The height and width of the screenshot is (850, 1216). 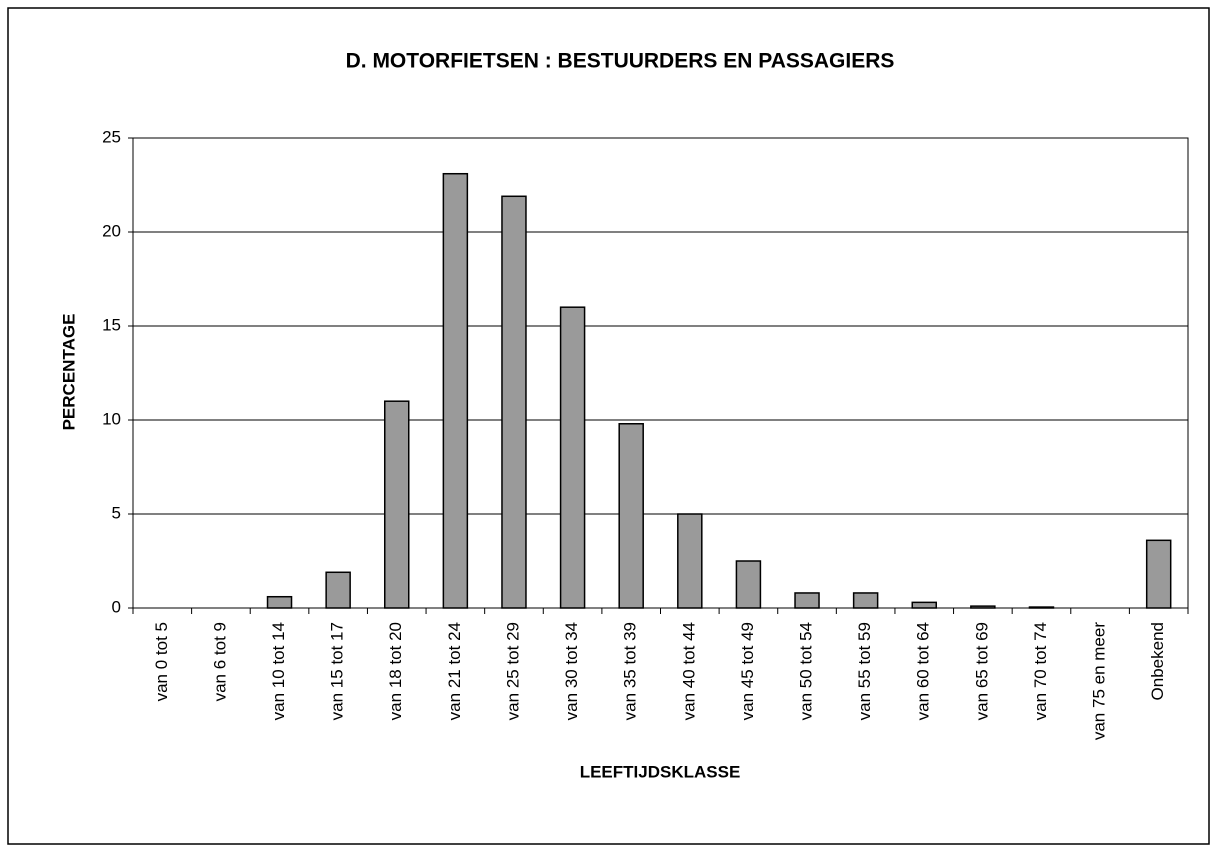 I want to click on x-tick-label: van 75 en meer, so click(x=1099, y=681).